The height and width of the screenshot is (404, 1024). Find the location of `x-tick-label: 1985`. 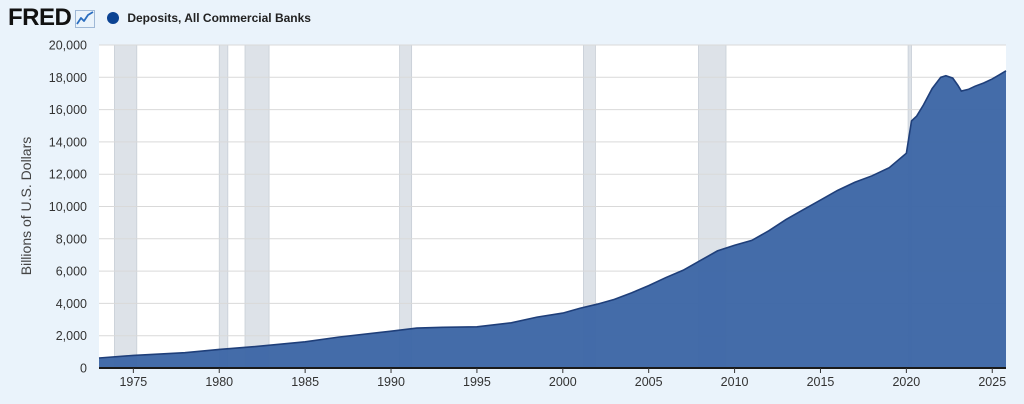

x-tick-label: 1985 is located at coordinates (305, 382).